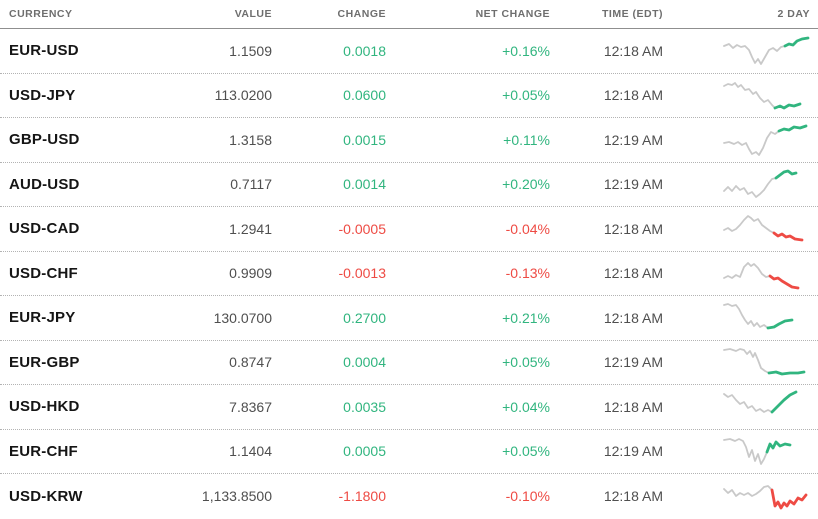 This screenshot has height=519, width=818. I want to click on net-change-cell: -0.13%, so click(527, 273).